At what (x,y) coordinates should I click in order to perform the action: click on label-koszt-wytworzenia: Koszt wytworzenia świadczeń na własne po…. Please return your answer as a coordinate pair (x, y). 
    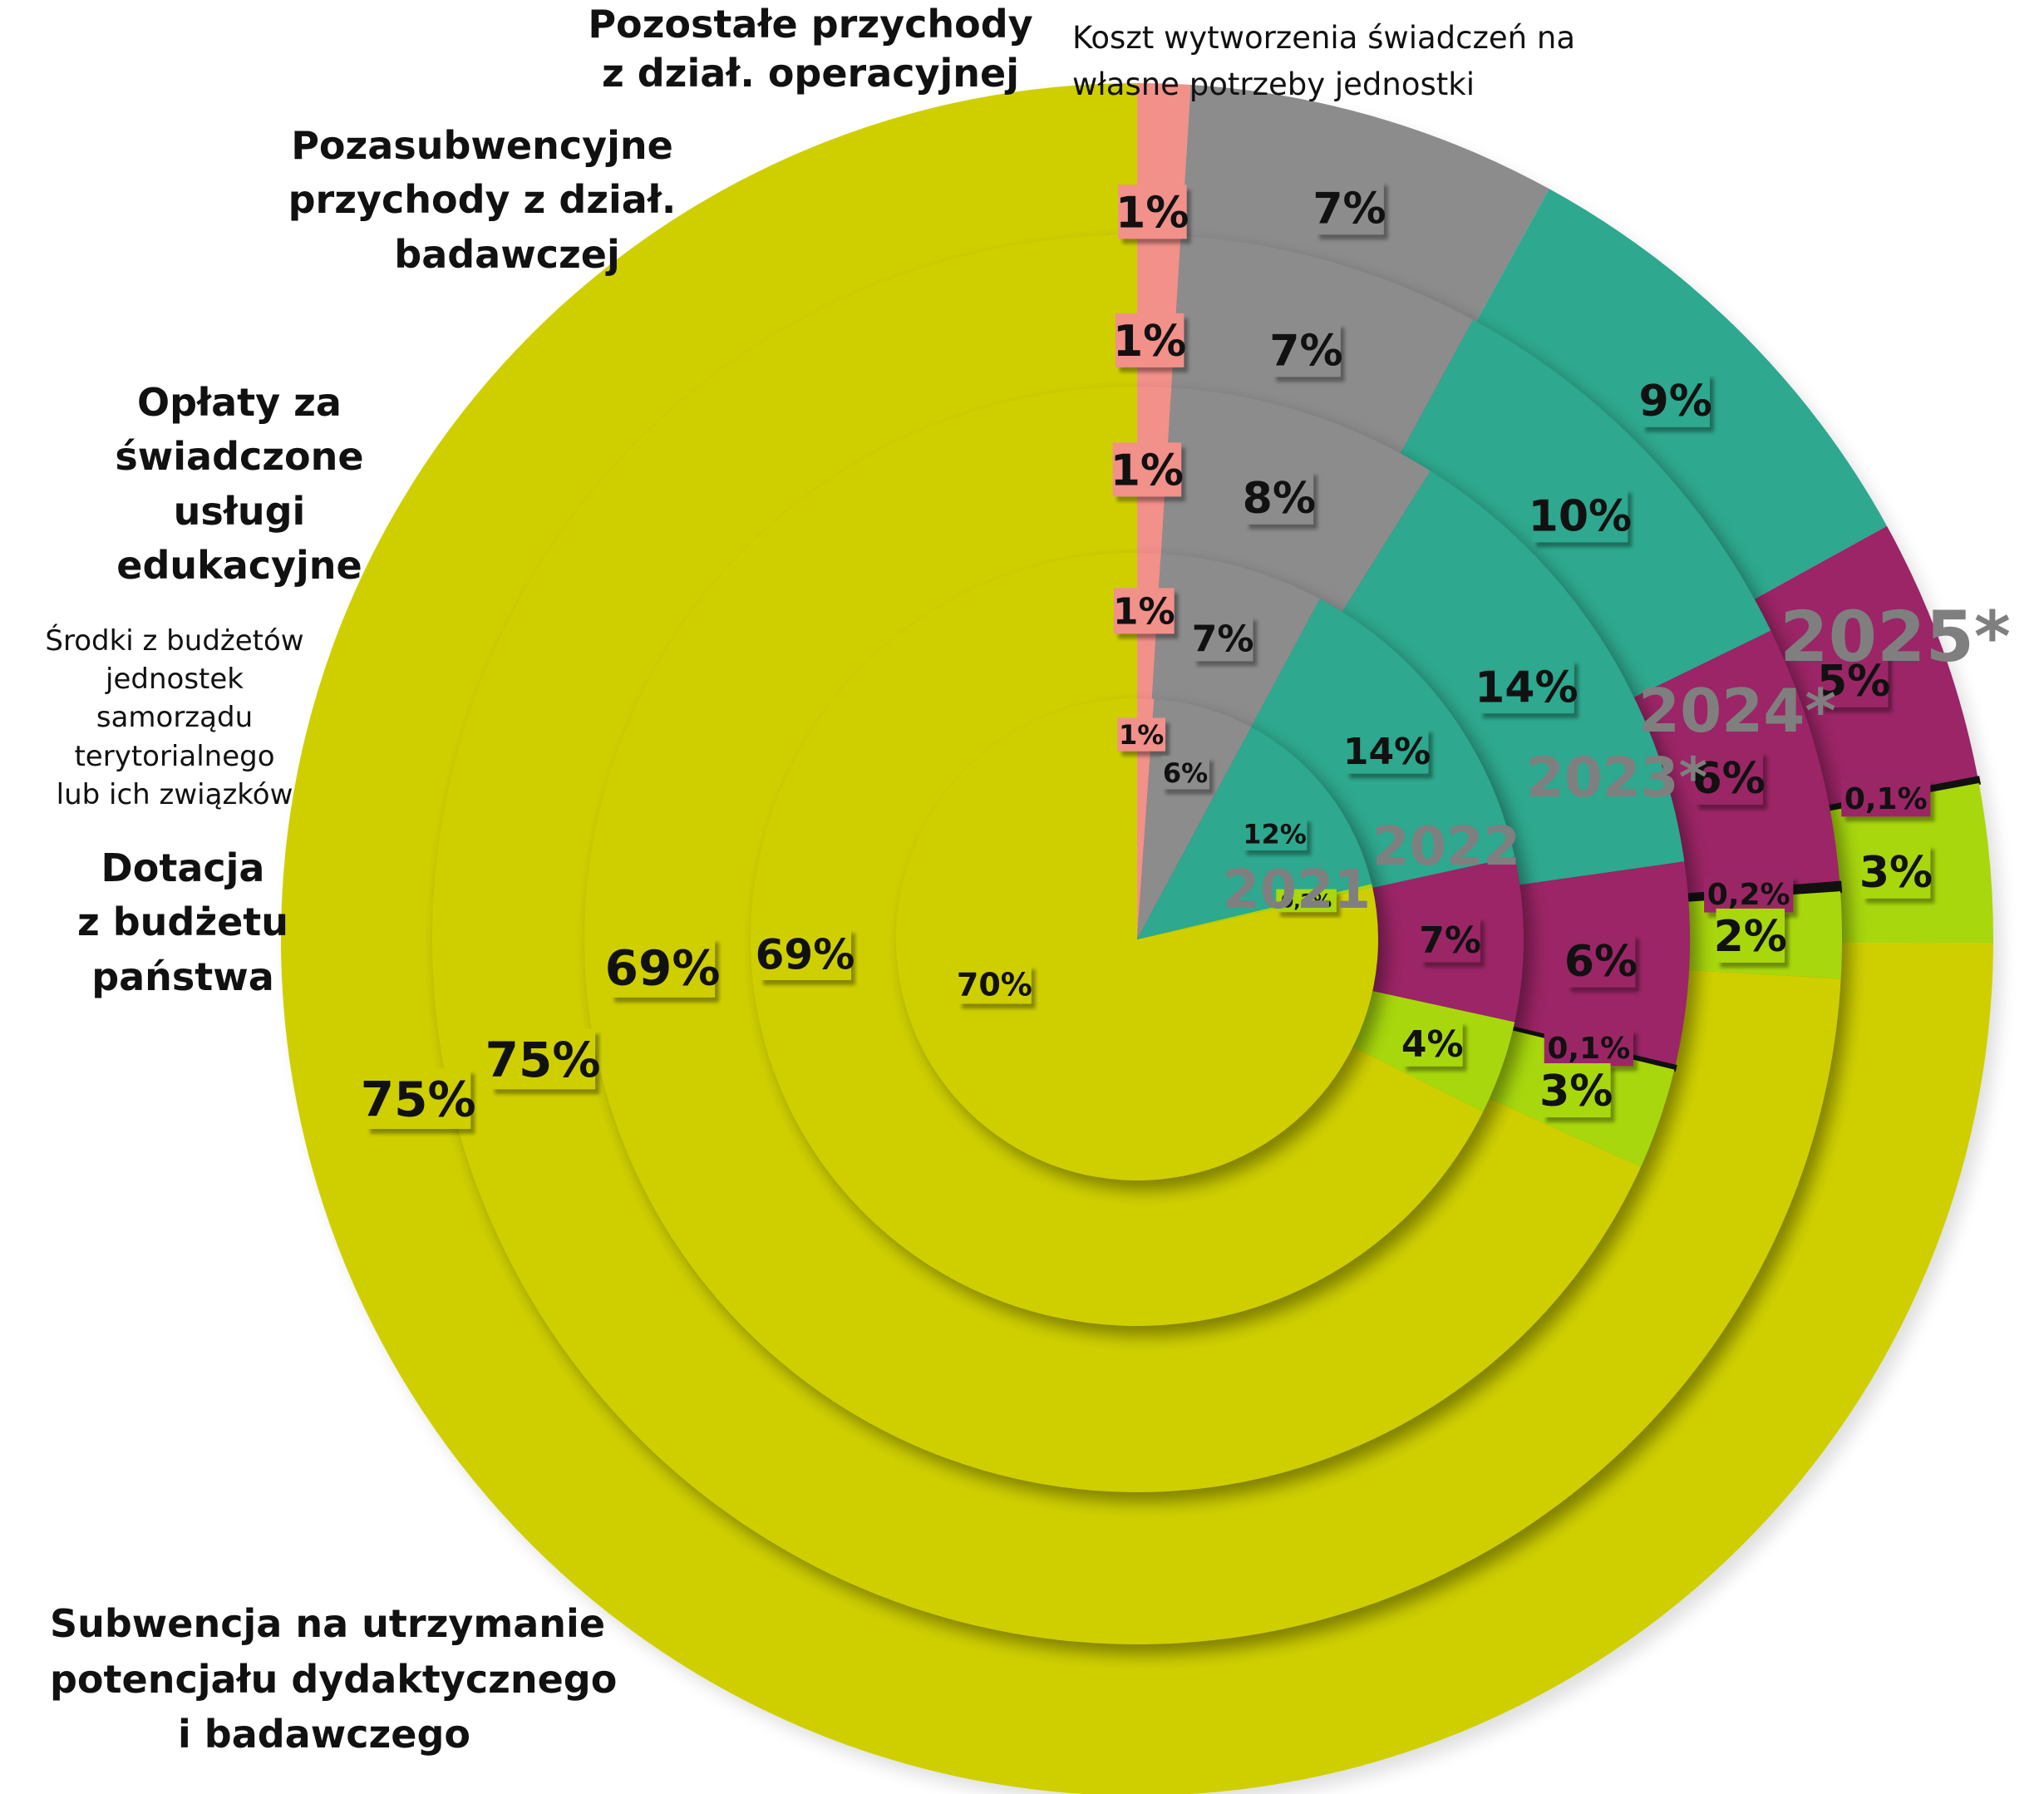
    Looking at the image, I should click on (1371, 61).